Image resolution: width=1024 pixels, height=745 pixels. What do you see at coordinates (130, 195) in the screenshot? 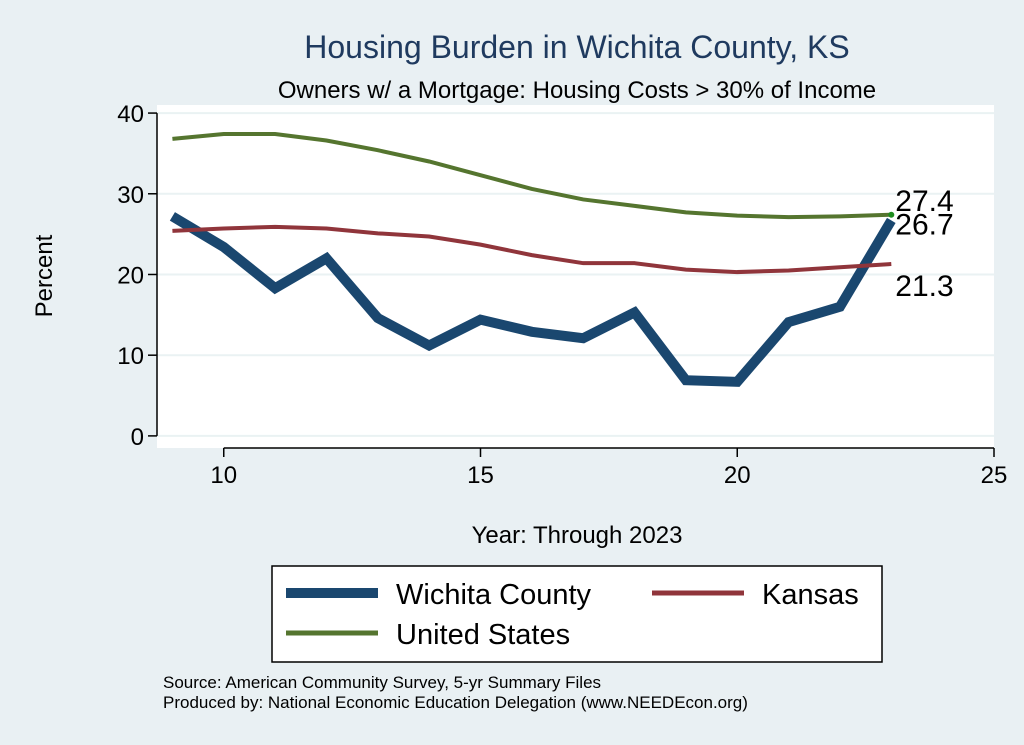
I see `y-tick-label-30: 30` at bounding box center [130, 195].